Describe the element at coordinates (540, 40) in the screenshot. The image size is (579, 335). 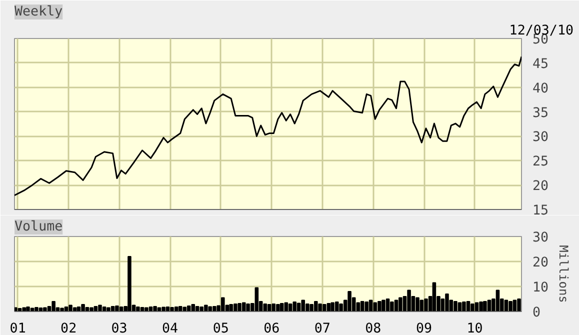
I see `y-tick-label: 50` at that location.